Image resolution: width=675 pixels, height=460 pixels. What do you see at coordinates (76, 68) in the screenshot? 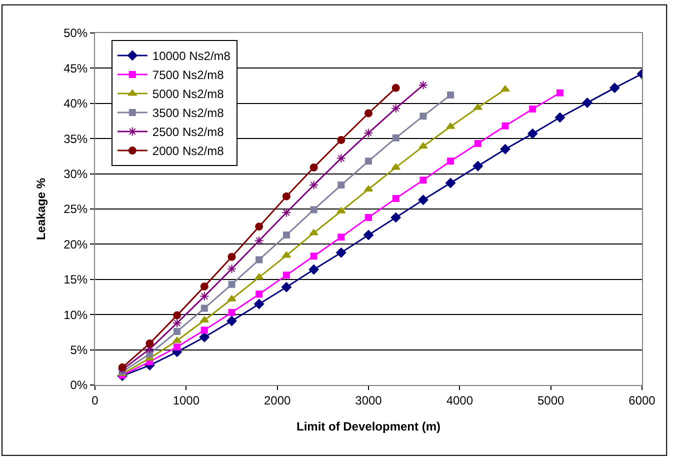
I see `y-tick-label: 45%` at bounding box center [76, 68].